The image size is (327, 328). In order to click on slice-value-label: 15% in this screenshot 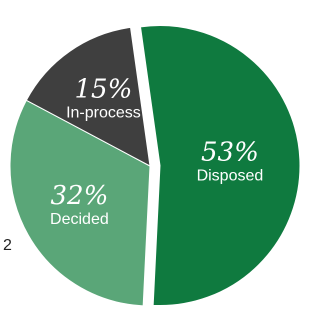, I will do `click(104, 89)`.